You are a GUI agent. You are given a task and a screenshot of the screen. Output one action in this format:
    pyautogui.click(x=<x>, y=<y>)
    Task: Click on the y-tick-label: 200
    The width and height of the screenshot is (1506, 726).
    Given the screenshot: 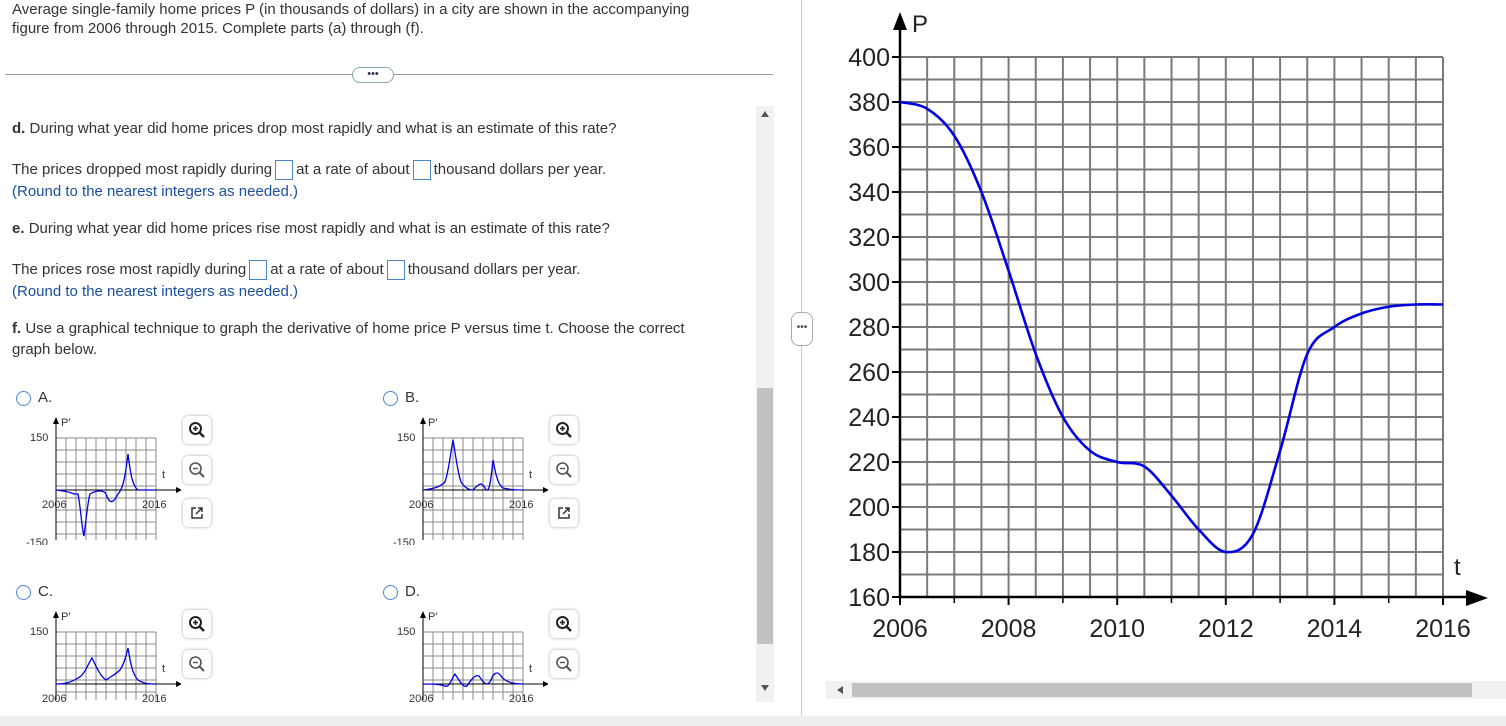 What is the action you would take?
    pyautogui.click(x=869, y=508)
    